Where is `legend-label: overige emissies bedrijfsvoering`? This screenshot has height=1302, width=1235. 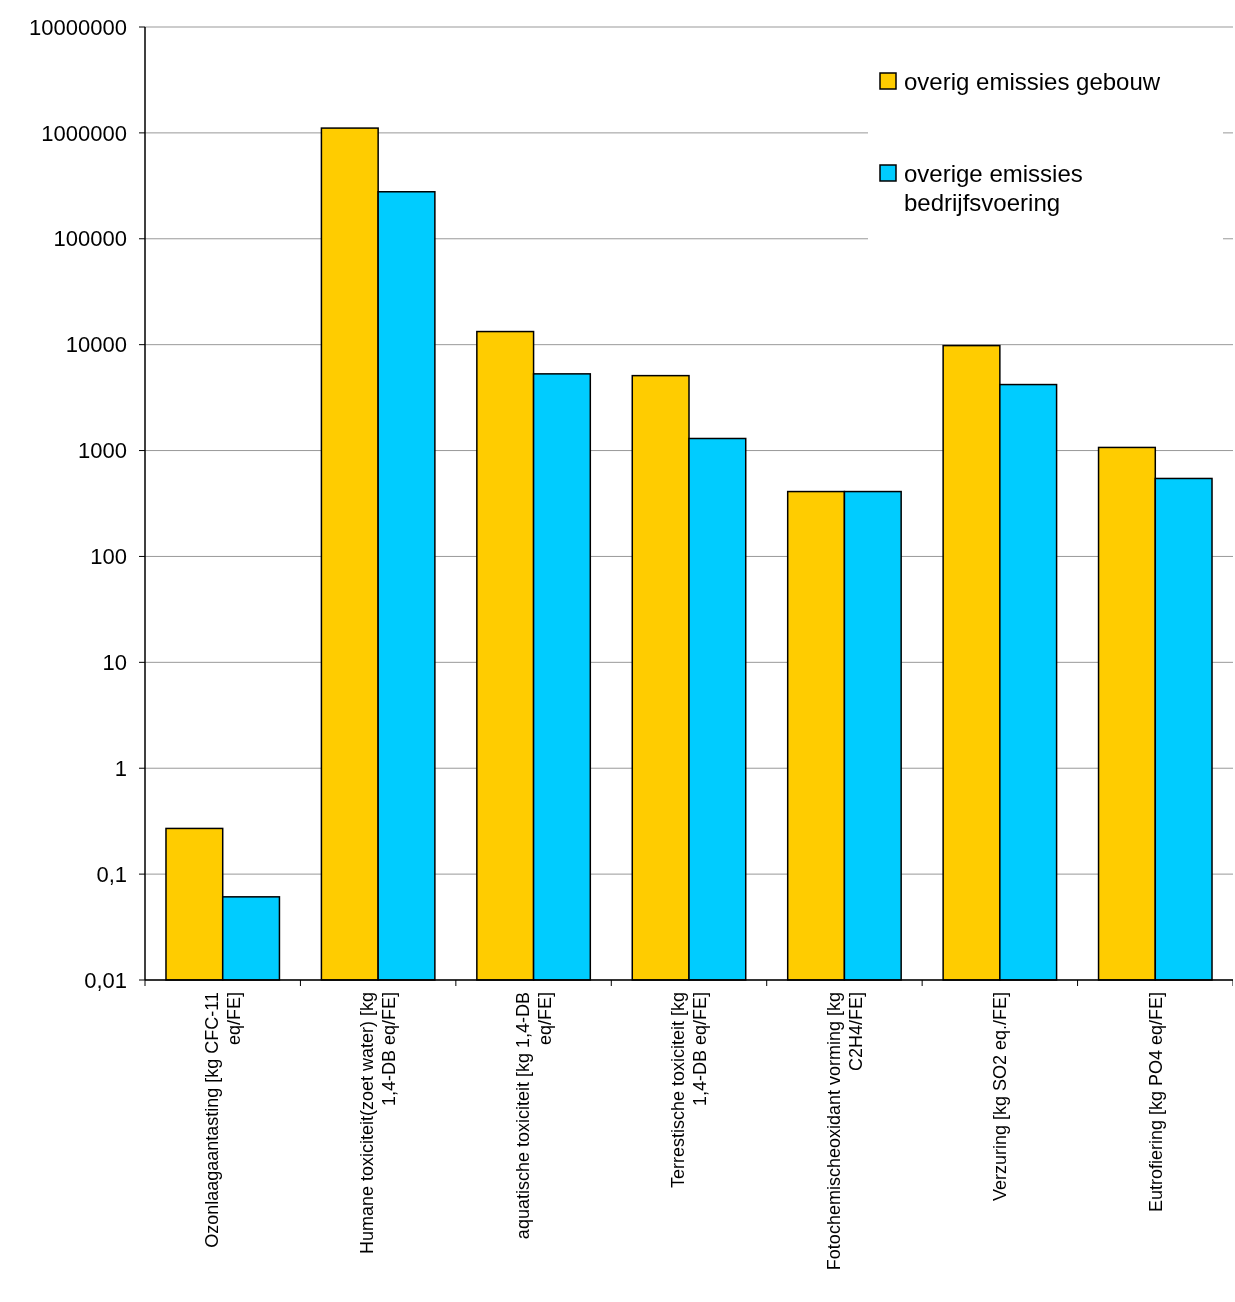
legend-label: overige emissies bedrijfsvoering is located at coordinates (993, 188).